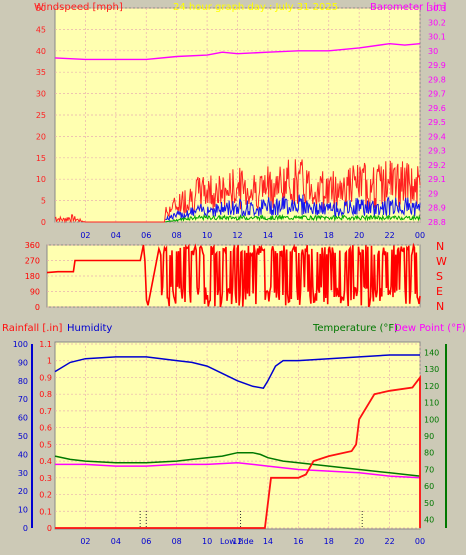 This screenshot has height=555, width=466. I want to click on rain-tick-0.8: 0.8, so click(45, 394).